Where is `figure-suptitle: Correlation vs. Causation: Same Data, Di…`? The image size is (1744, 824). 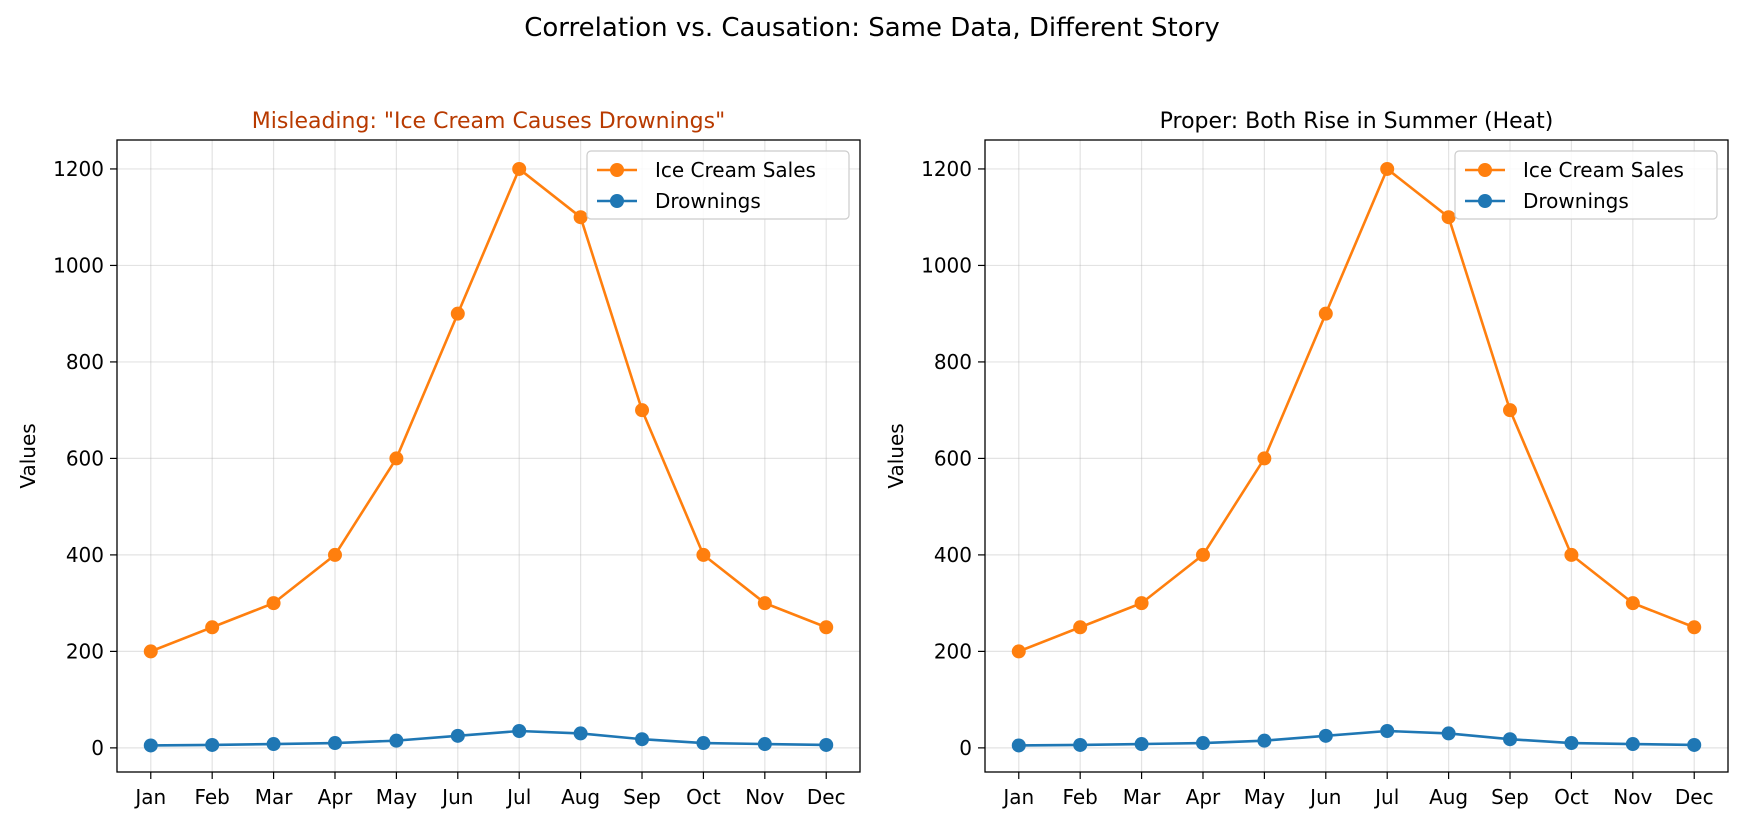
figure-suptitle: Correlation vs. Causation: Same Data, Di… is located at coordinates (872, 28).